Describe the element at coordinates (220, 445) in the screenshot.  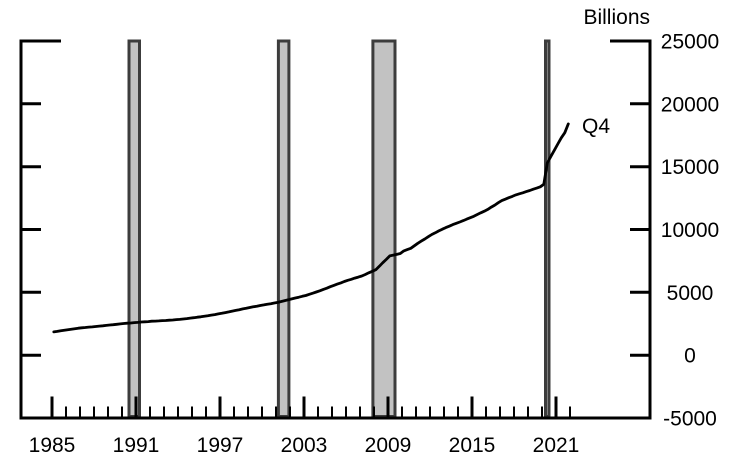
I see `x-tick-label: 1997` at that location.